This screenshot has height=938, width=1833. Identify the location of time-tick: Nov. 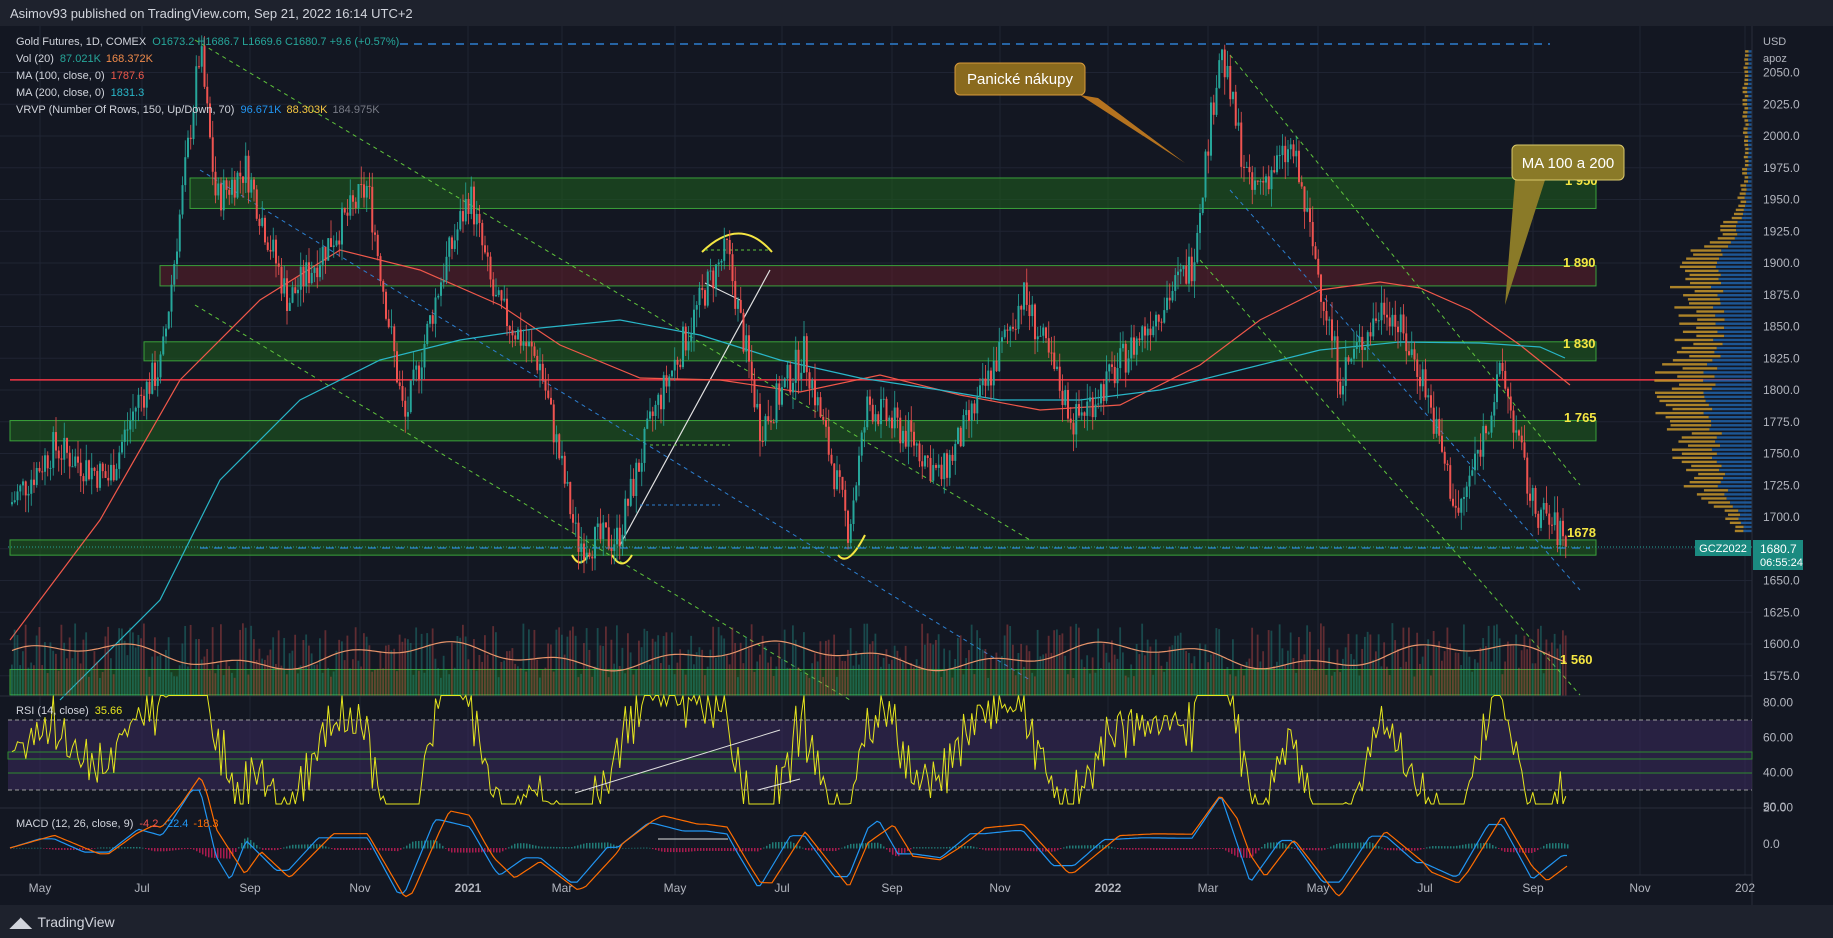
(999, 888).